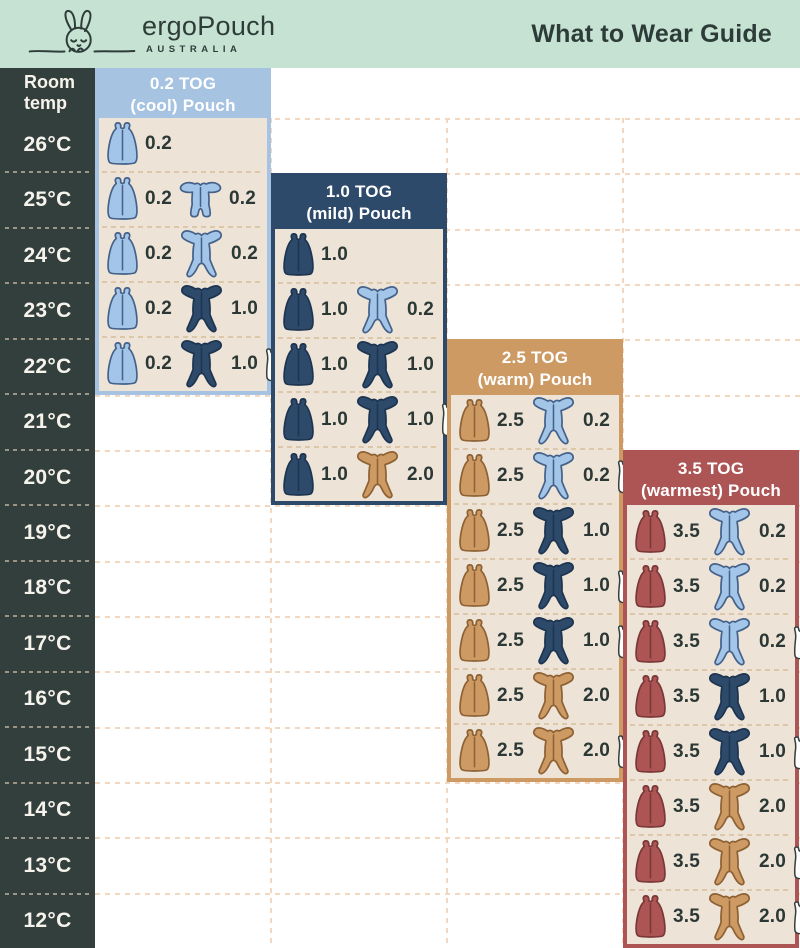 The image size is (800, 948). I want to click on page-title: What to Wear Guide, so click(651, 33).